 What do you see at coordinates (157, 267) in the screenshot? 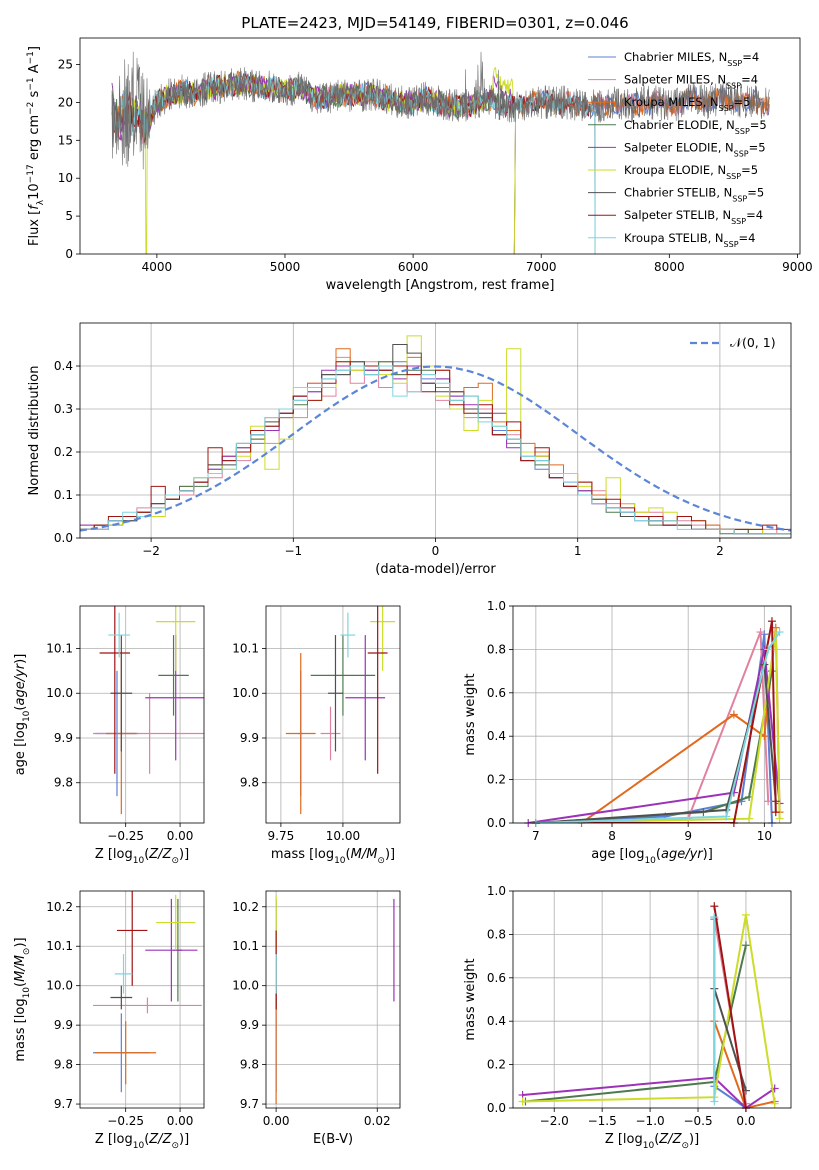
I see `x-tick-label: 4000` at bounding box center [157, 267].